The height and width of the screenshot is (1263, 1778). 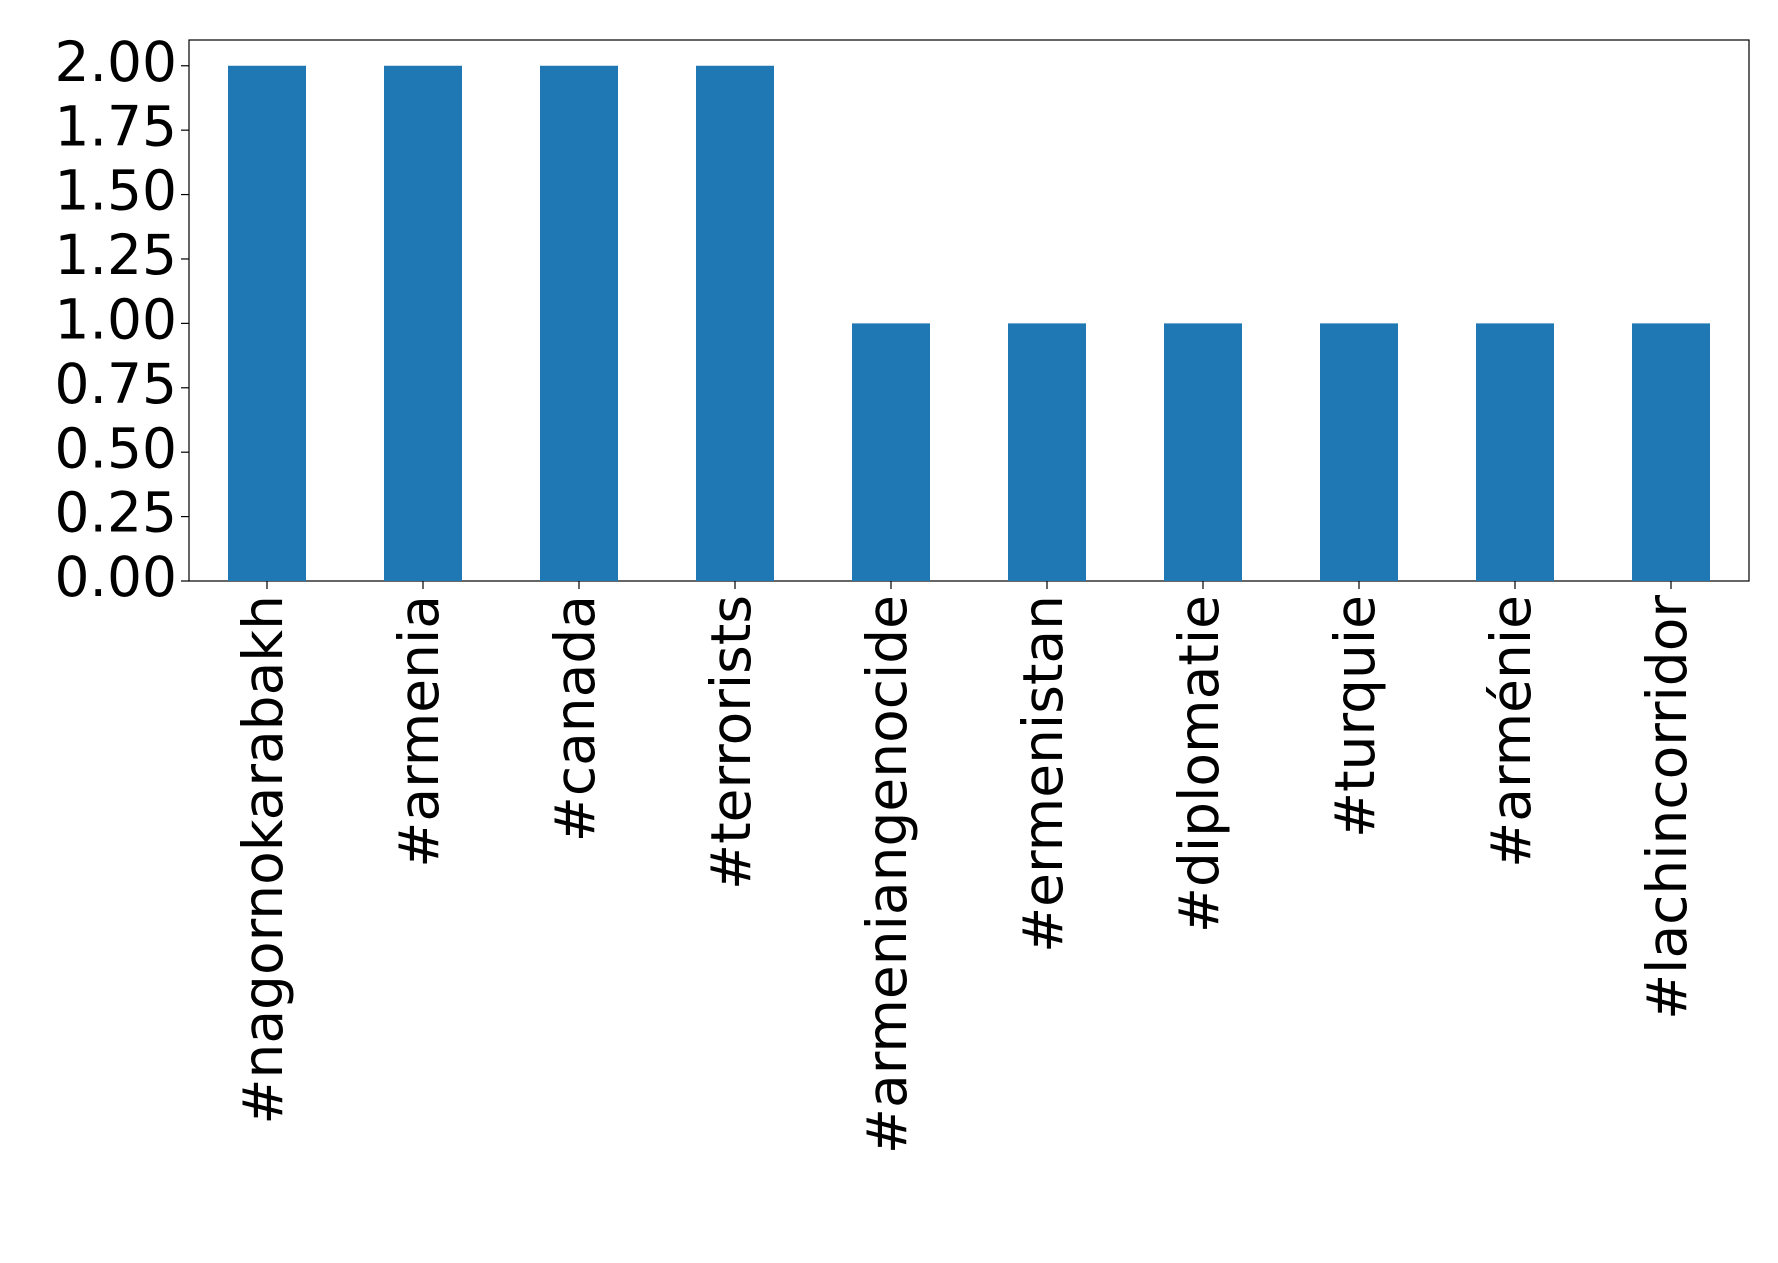 I want to click on x-tick-label: #diplomatie, so click(x=1199, y=764).